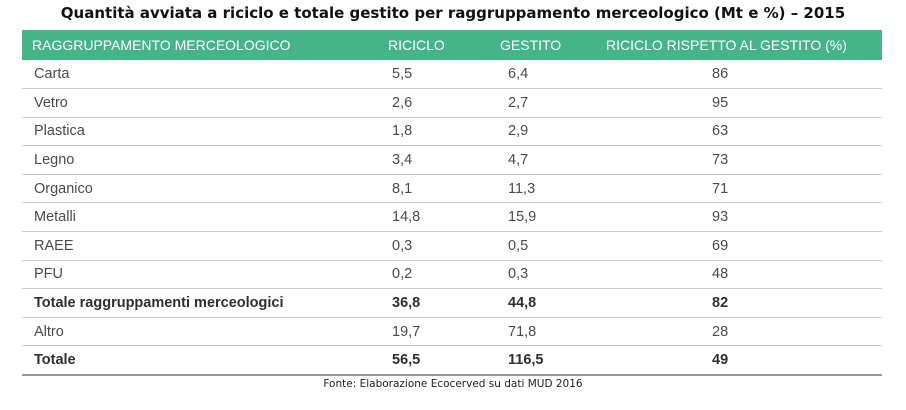  I want to click on gestito-cell: 44,8, so click(522, 303).